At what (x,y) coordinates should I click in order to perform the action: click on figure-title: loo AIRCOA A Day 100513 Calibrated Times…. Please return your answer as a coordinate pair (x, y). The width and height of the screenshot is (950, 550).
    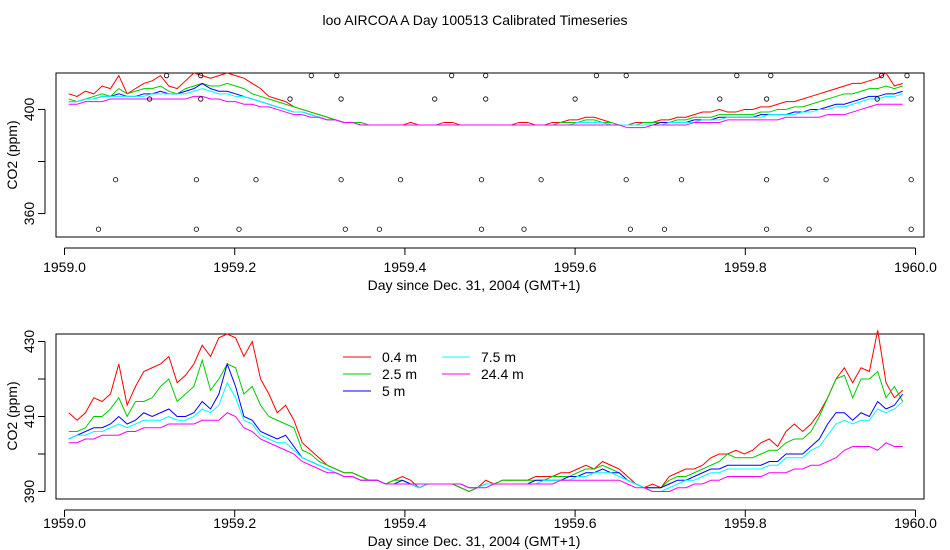
    Looking at the image, I should click on (474, 20).